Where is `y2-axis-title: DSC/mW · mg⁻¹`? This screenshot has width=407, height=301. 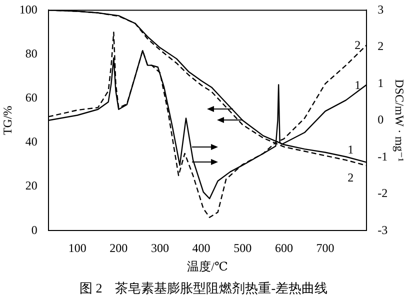 y2-axis-title: DSC/mW · mg⁻¹ is located at coordinates (399, 120).